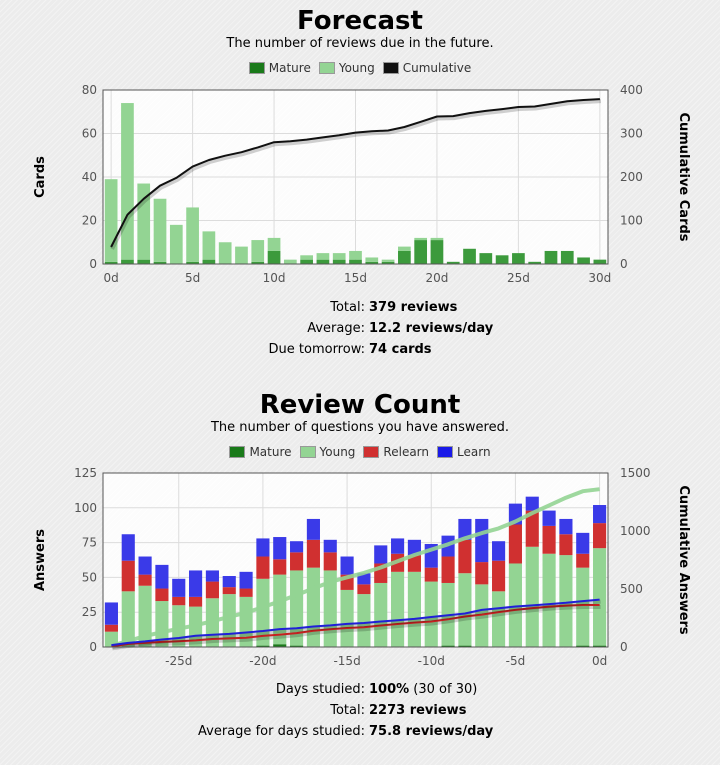  What do you see at coordinates (274, 278) in the screenshot?
I see `x-tick-label: 10d` at bounding box center [274, 278].